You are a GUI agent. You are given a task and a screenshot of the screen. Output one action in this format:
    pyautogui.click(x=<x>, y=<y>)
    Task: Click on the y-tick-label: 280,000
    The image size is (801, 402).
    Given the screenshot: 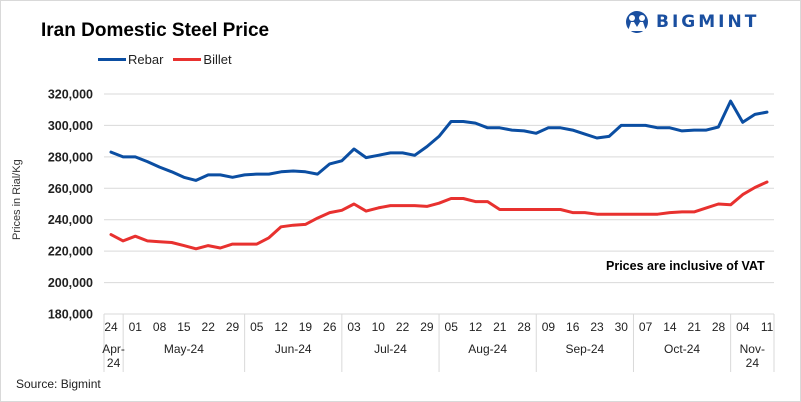 What is the action you would take?
    pyautogui.click(x=70, y=157)
    